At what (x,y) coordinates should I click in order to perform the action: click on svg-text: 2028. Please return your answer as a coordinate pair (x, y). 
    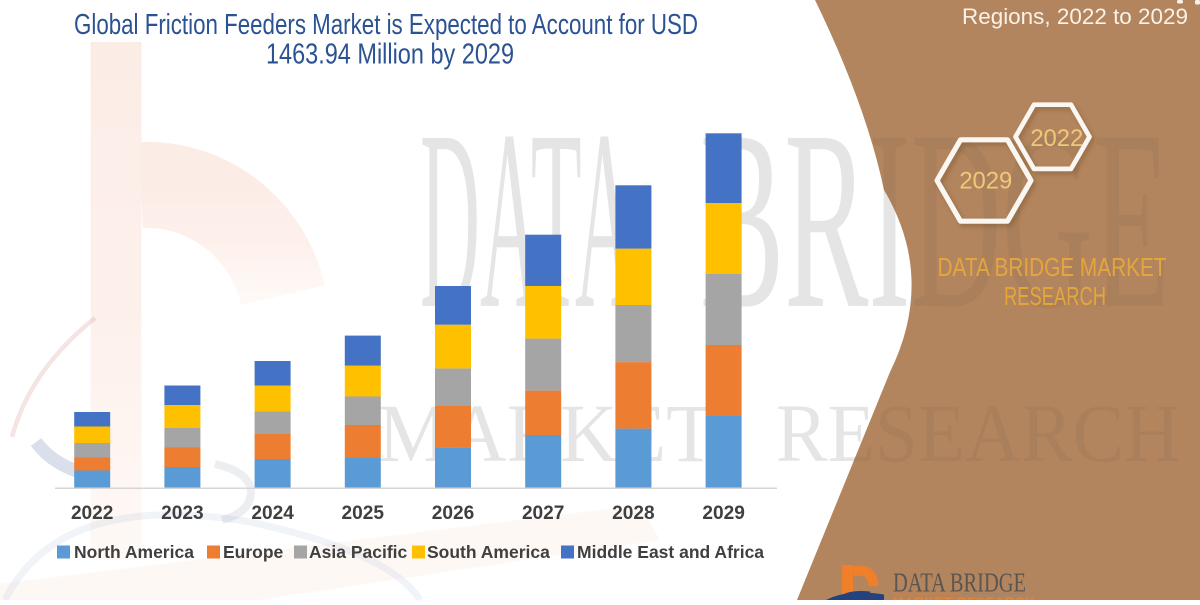
    Looking at the image, I should click on (633, 513).